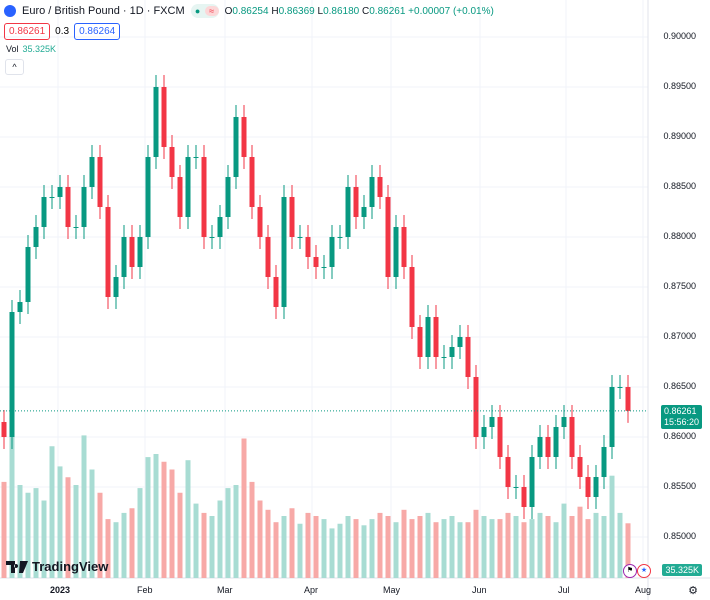  I want to click on collapse-legend-button: ^, so click(14, 67).